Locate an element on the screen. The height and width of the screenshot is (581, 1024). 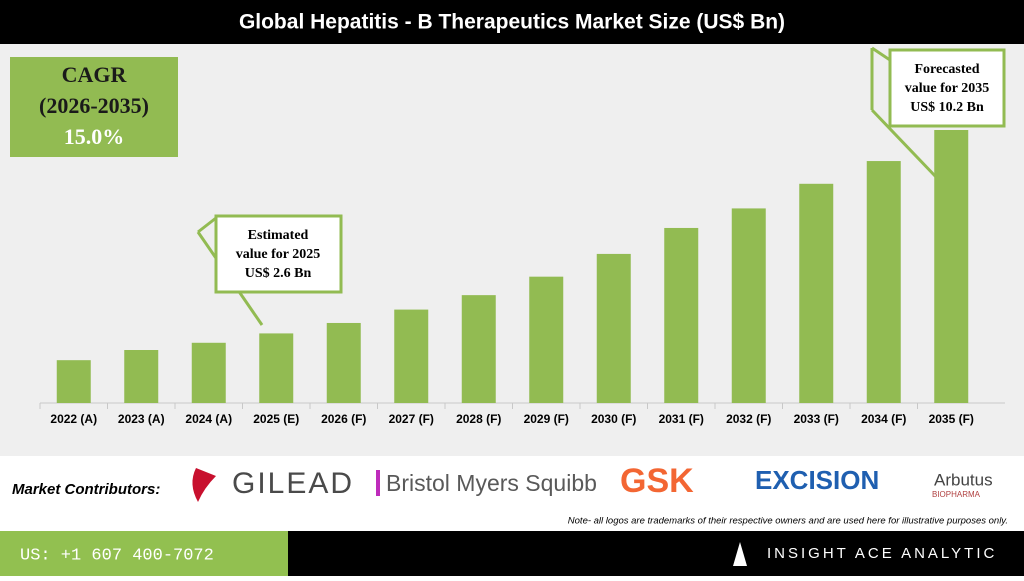
callout-text: US$ 10.2 Bn is located at coordinates (947, 107).